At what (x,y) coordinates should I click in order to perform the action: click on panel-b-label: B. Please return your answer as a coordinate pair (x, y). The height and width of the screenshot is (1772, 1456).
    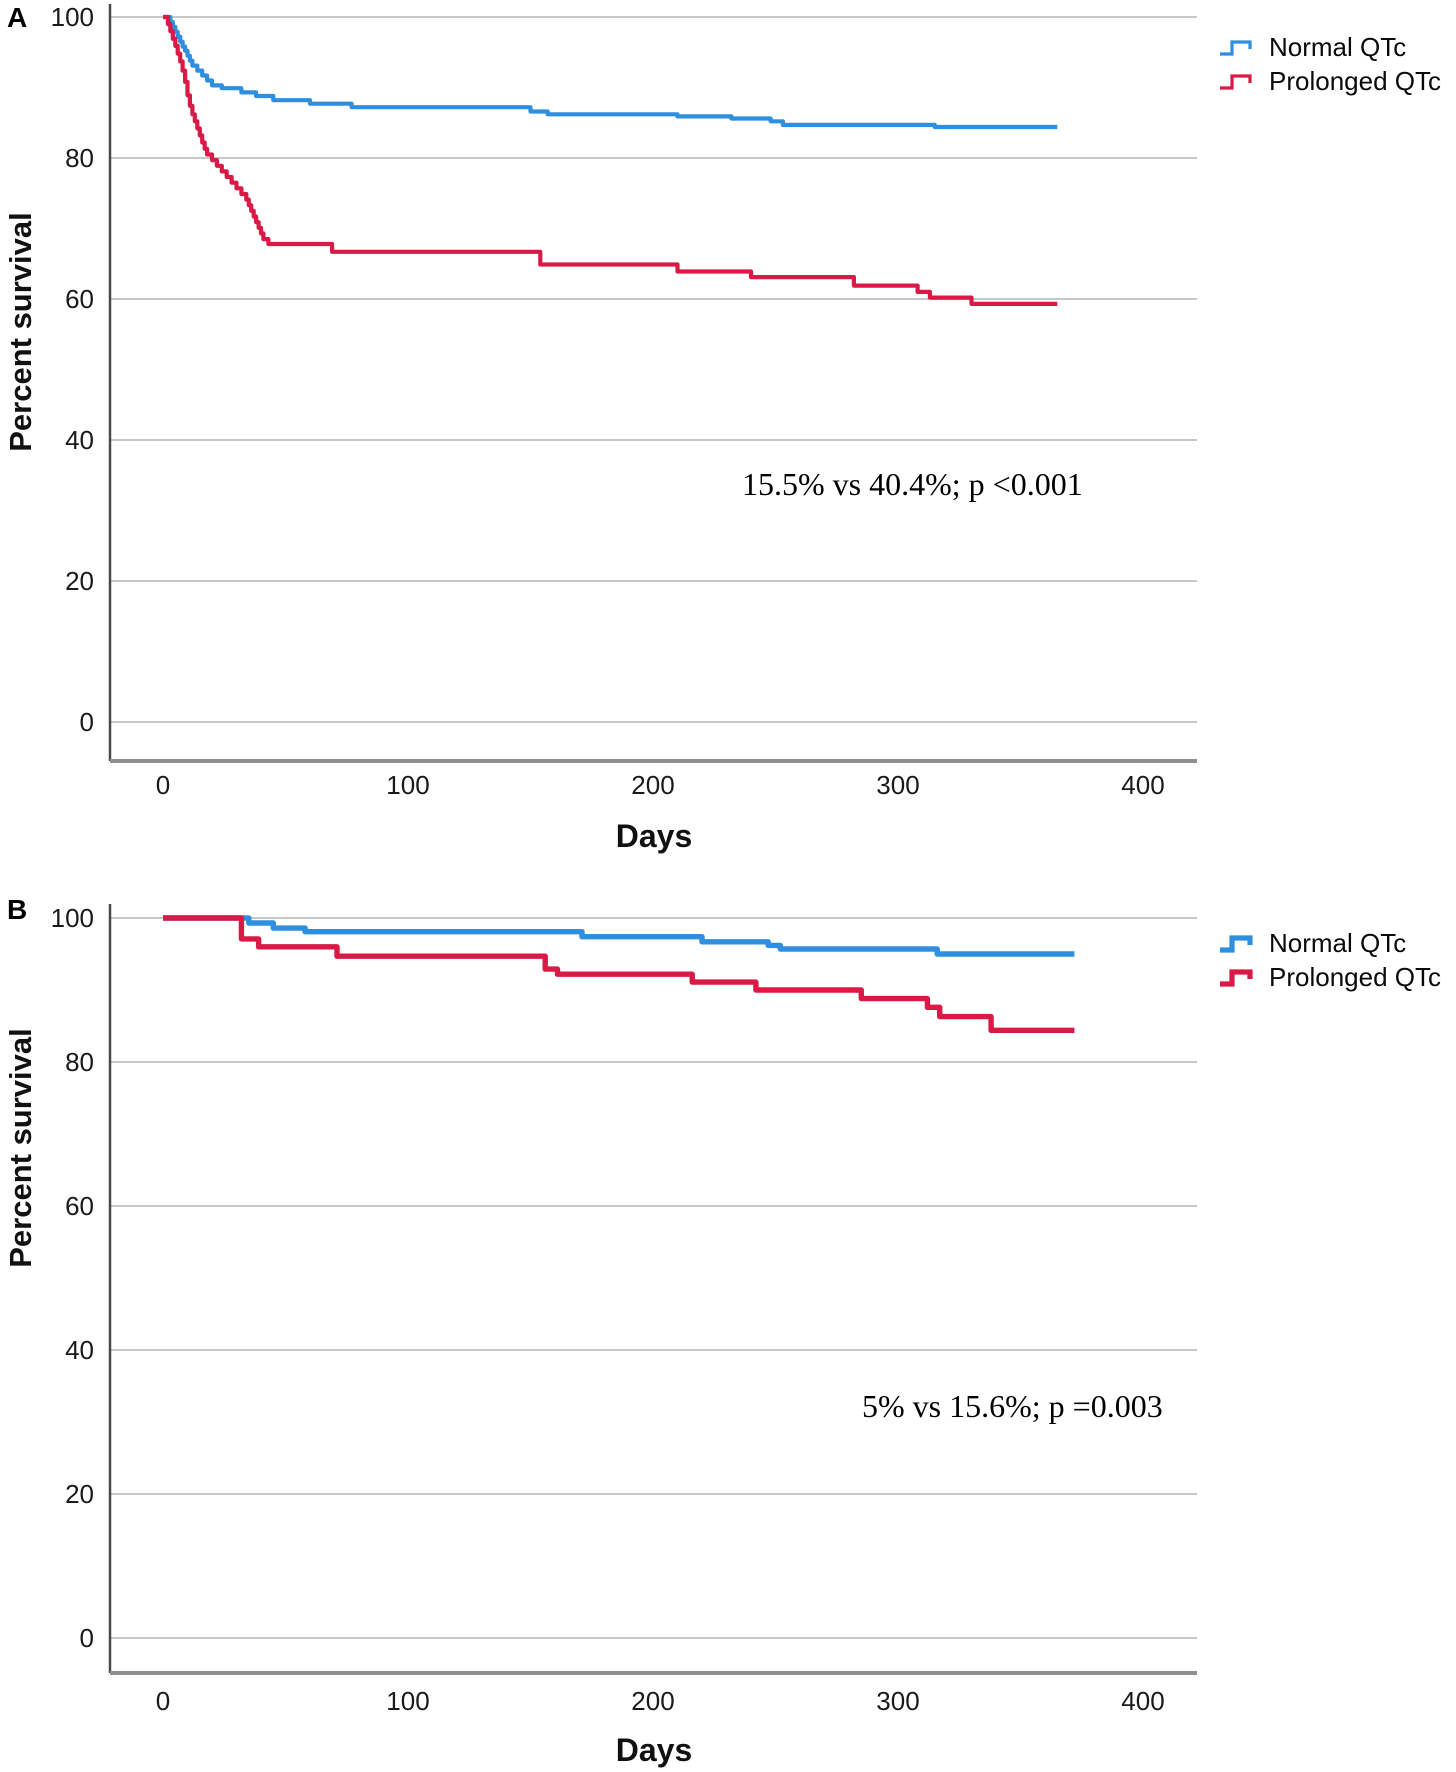
    Looking at the image, I should click on (17, 909).